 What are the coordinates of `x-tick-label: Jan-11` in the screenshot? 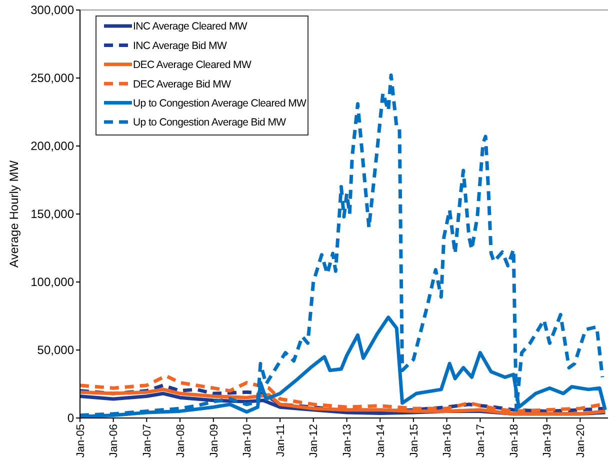 It's located at (280, 440).